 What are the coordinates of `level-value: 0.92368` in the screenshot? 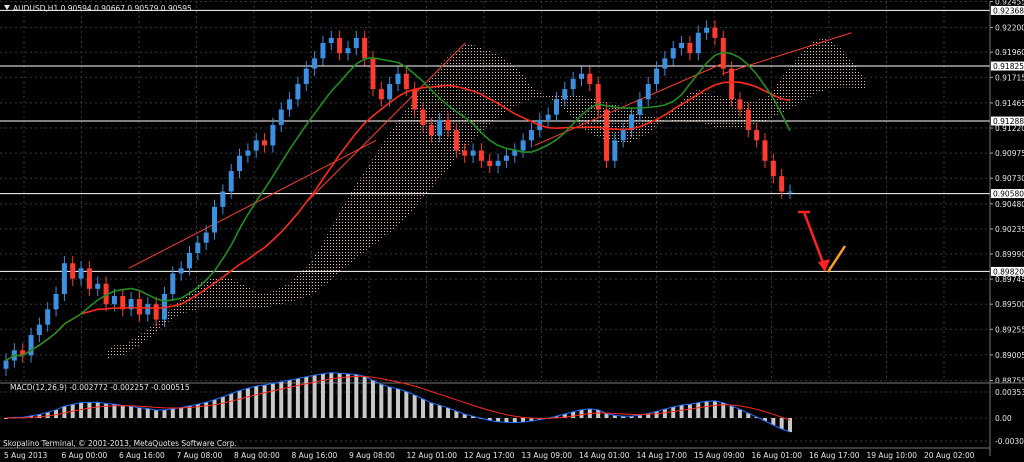 It's located at (1008, 10).